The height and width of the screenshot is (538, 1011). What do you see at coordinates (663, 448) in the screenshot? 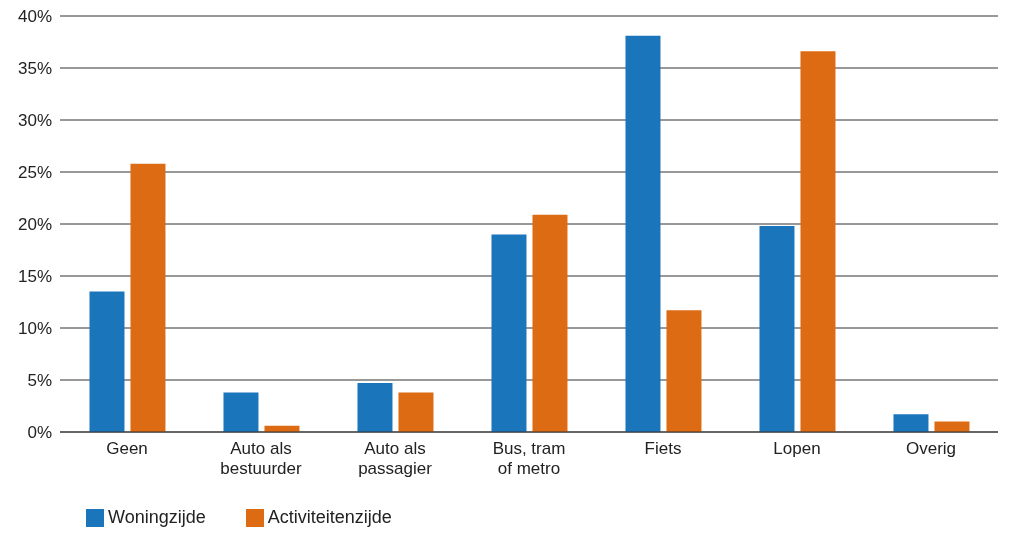
I see `x-tick-label: Fiets` at bounding box center [663, 448].